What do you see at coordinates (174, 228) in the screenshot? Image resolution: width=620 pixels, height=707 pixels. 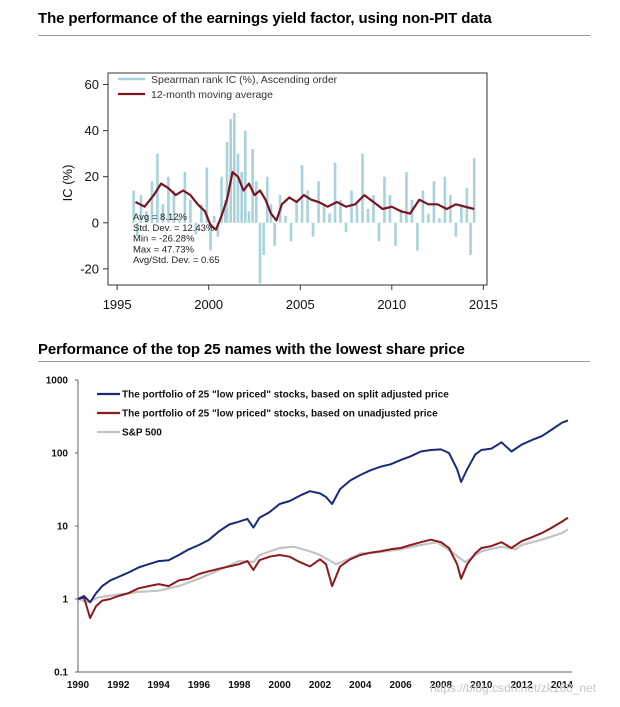 I see `stat-line: Std. Dev. = 12.43%` at bounding box center [174, 228].